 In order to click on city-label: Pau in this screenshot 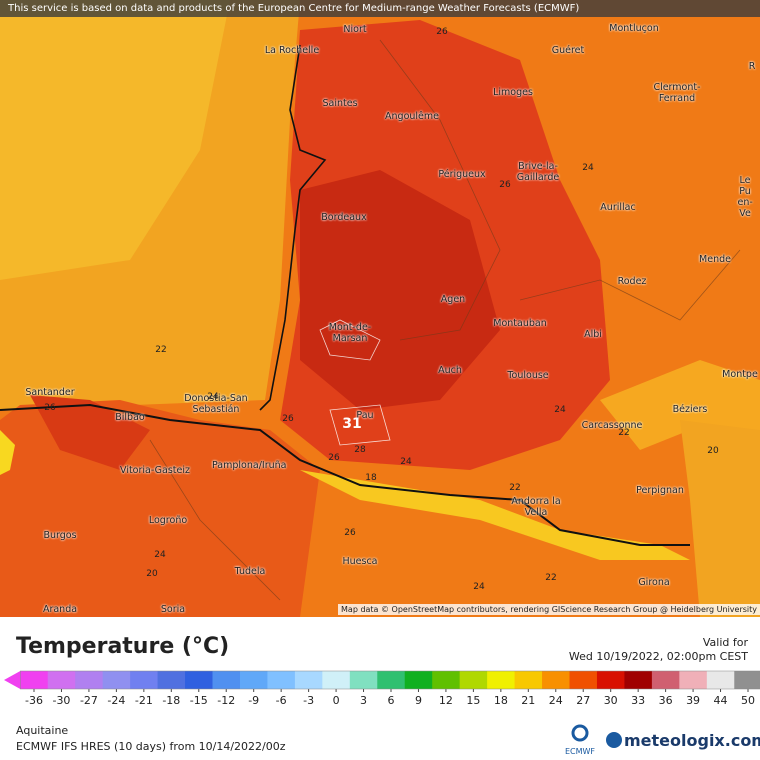, I will do `click(365, 415)`.